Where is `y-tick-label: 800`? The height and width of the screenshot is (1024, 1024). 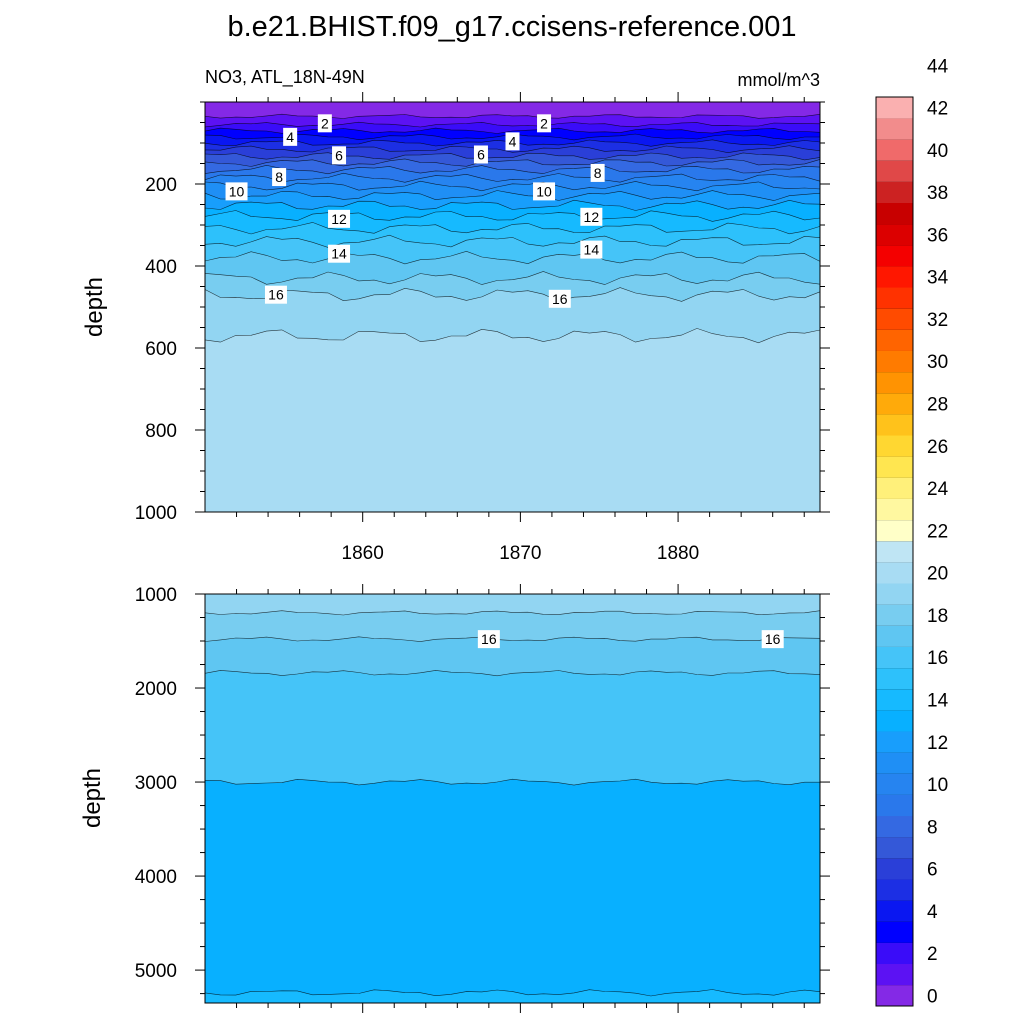
y-tick-label: 800 is located at coordinates (161, 431).